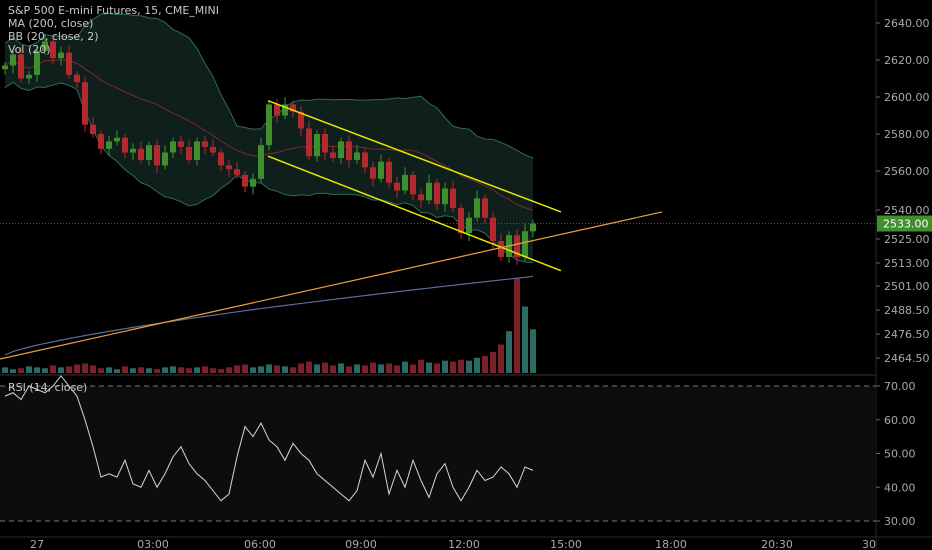 This screenshot has width=932, height=550. Describe the element at coordinates (907, 210) in the screenshot. I see `price-tick-label: 2540.00` at that location.